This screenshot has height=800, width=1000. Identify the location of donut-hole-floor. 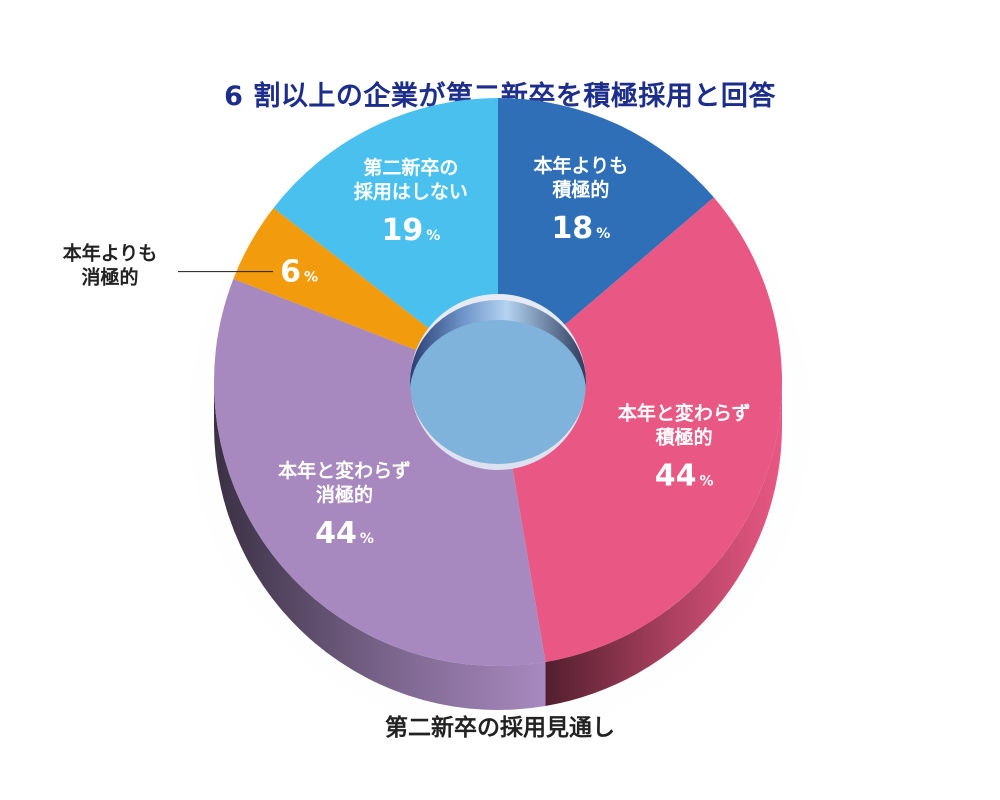
(498, 392).